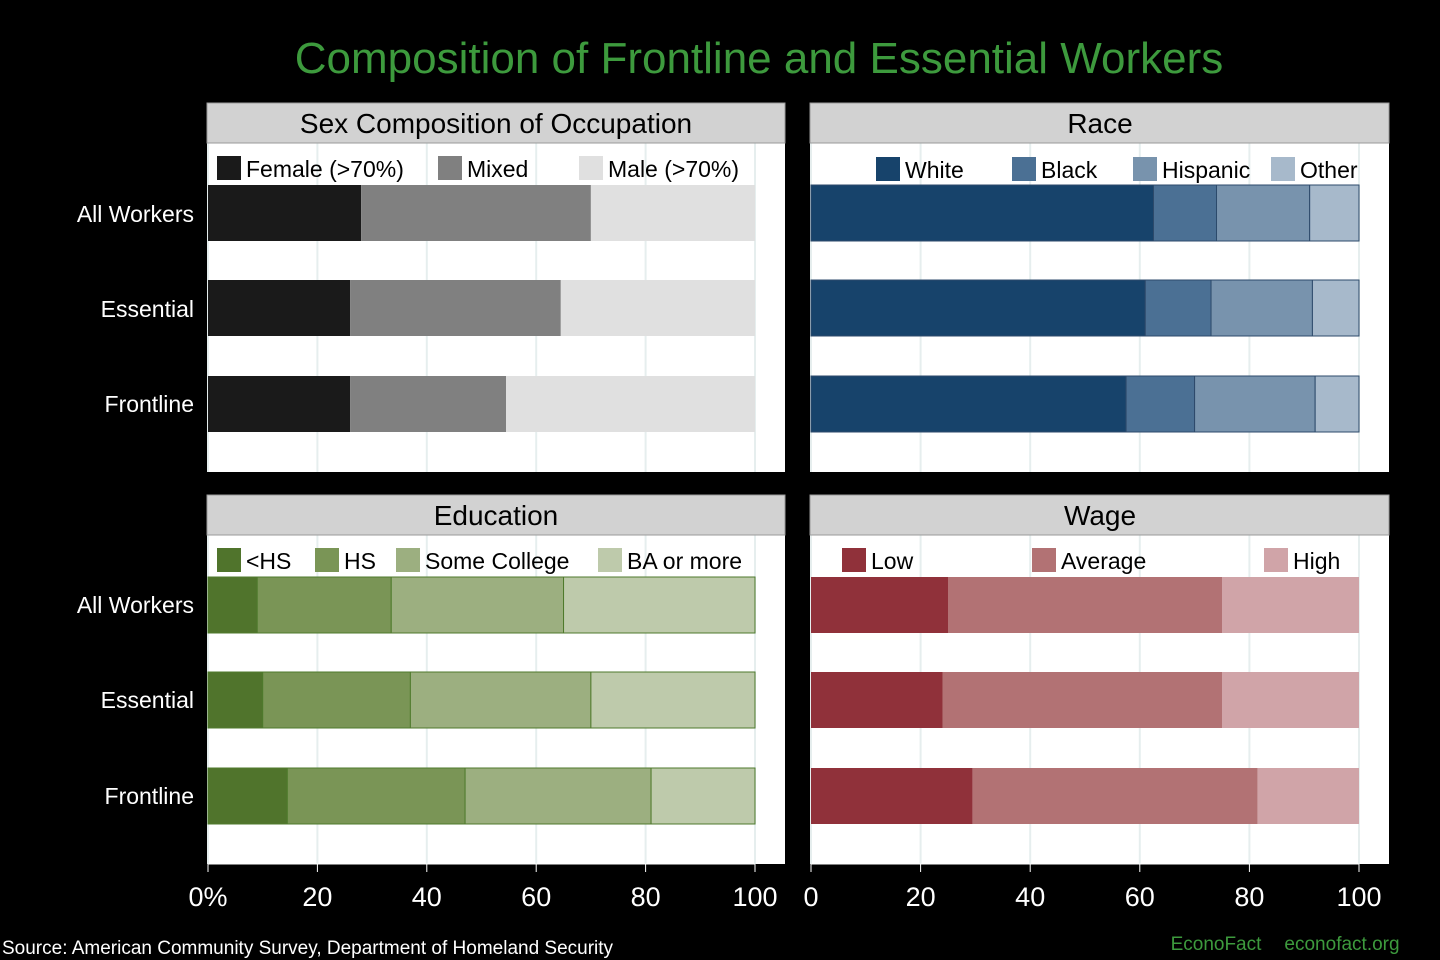  Describe the element at coordinates (810, 897) in the screenshot. I see `x-axis-right-tick-label-0: 0` at that location.